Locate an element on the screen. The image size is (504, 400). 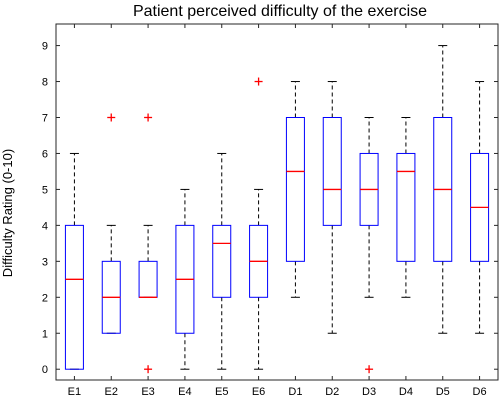
y-tick-label: 8 is located at coordinates (45, 83).